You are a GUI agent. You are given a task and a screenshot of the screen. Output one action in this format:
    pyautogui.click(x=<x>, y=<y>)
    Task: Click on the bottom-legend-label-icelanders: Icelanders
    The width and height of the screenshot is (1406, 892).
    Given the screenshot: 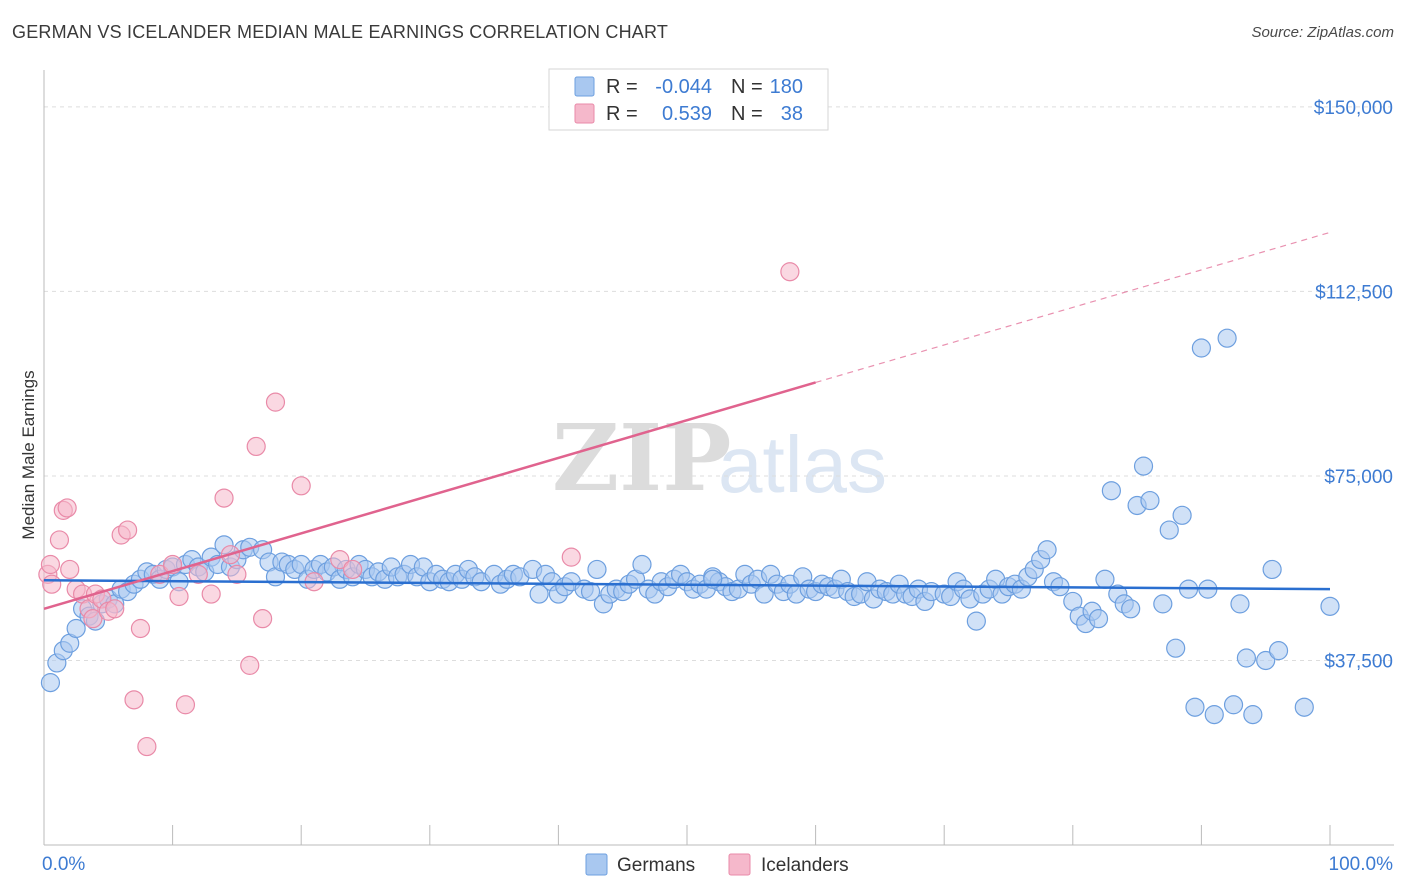 What is the action you would take?
    pyautogui.click(x=805, y=865)
    